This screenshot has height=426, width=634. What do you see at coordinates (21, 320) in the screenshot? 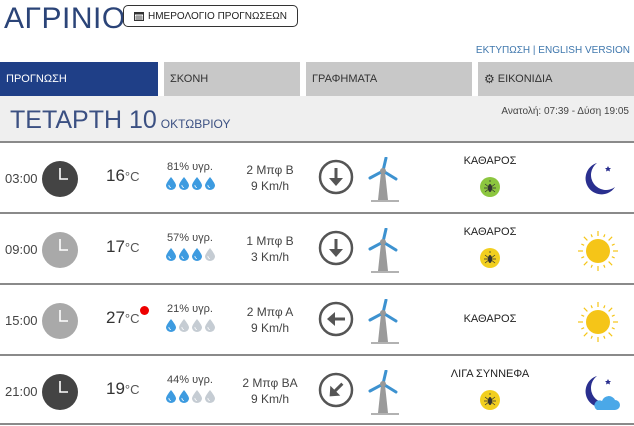
I see `time: 15:00` at bounding box center [21, 320].